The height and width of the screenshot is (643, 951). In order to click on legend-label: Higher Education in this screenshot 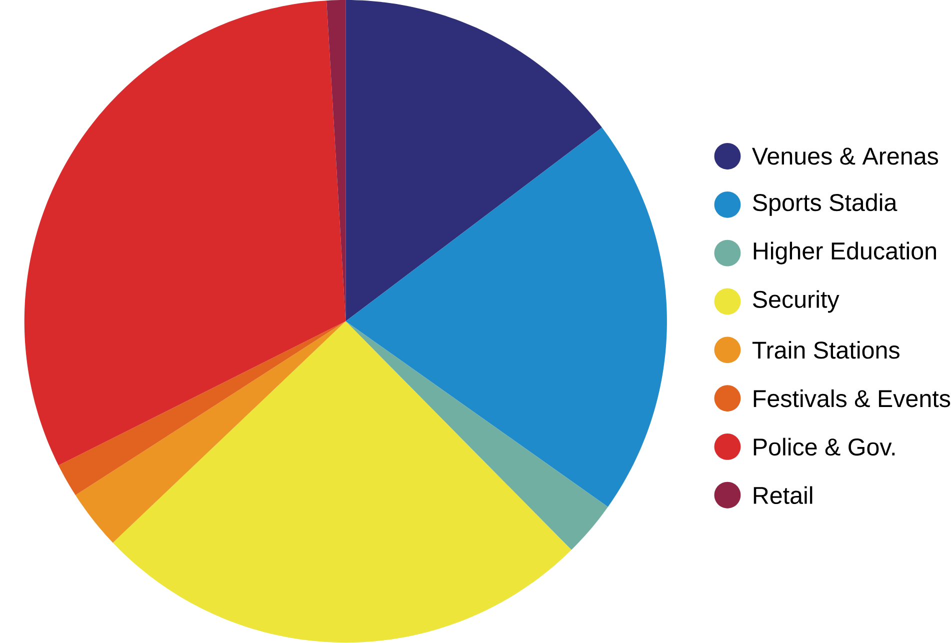, I will do `click(845, 253)`.